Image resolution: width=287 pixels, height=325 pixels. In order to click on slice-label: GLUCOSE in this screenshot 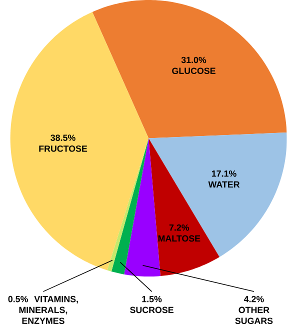, I will do `click(194, 71)`.